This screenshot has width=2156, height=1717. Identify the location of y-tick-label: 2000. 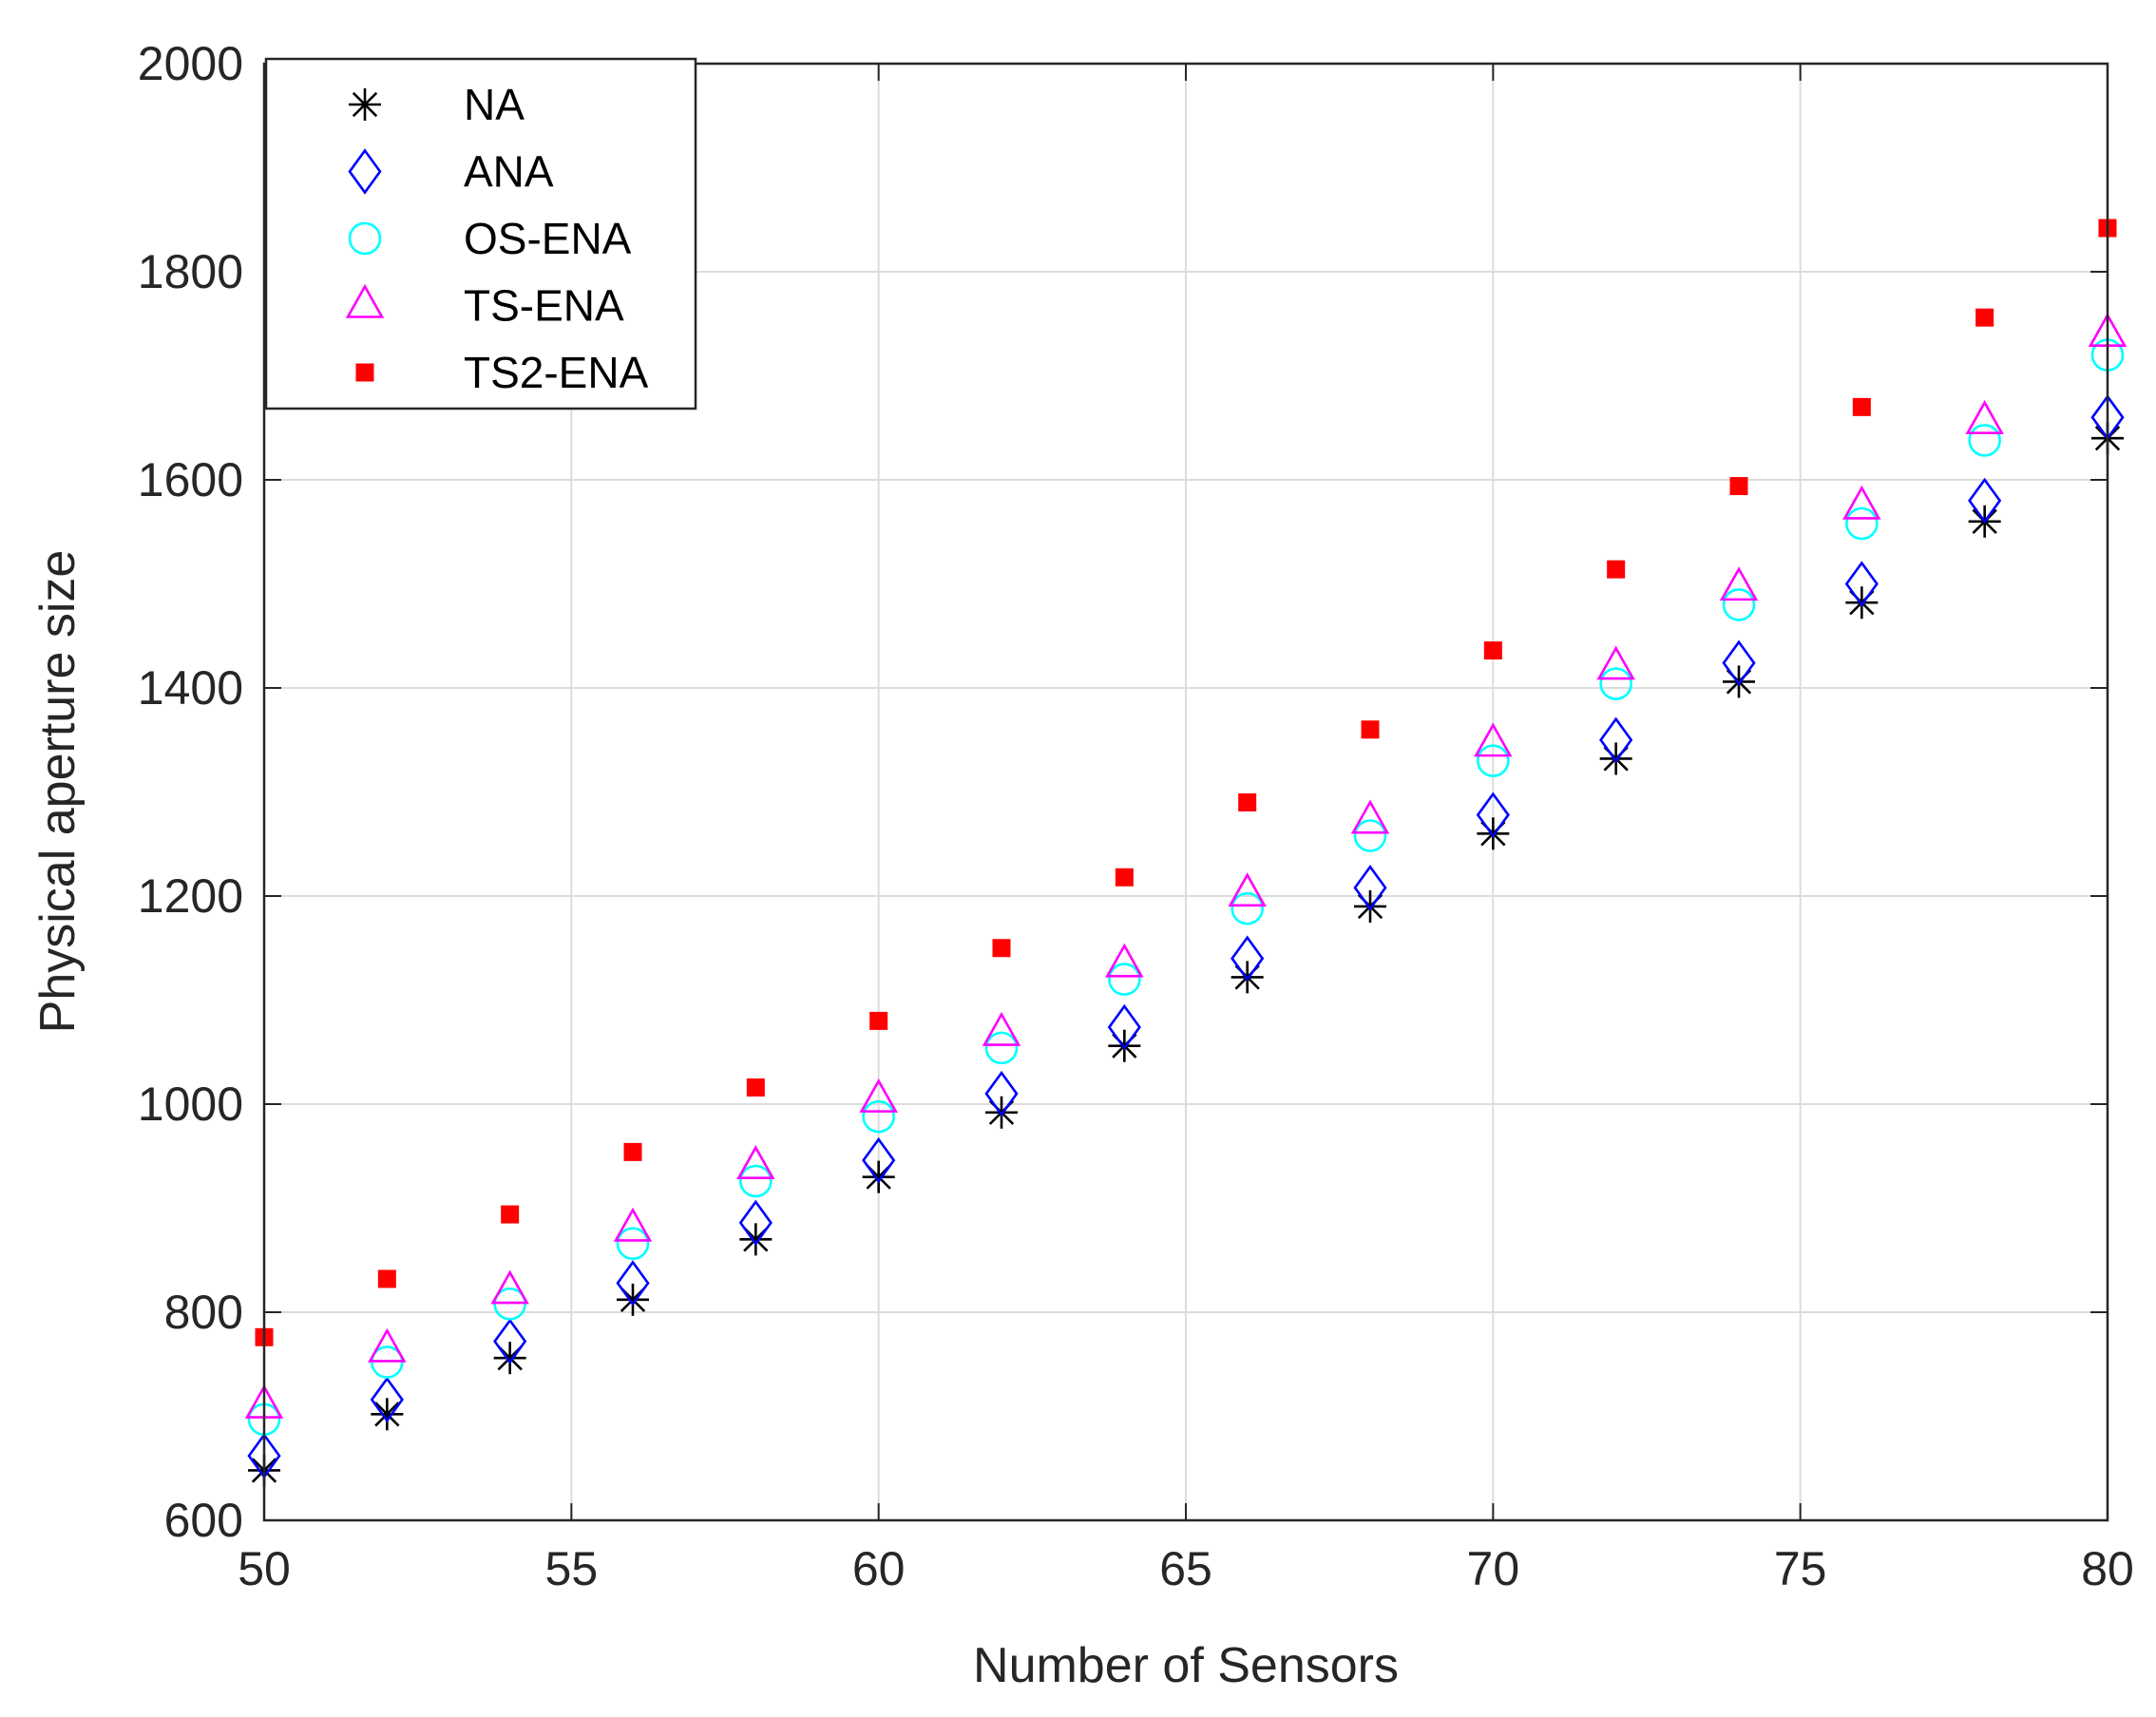
(191, 63).